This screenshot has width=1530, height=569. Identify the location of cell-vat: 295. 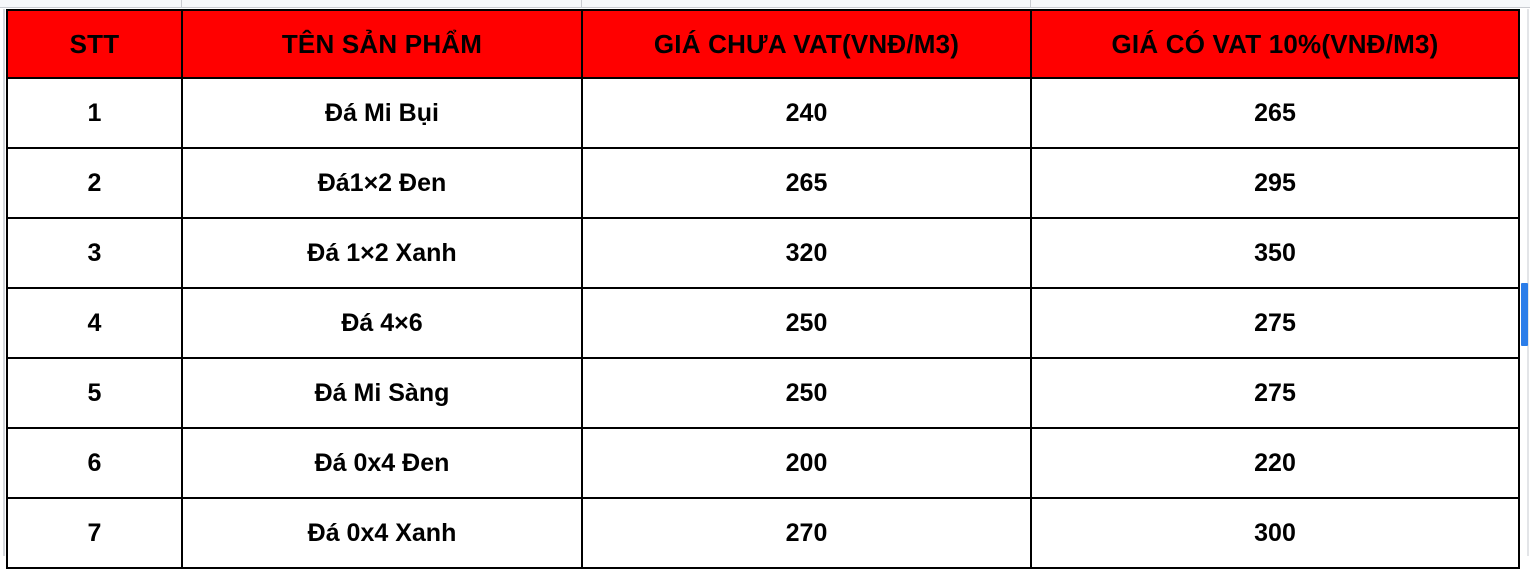
(1275, 183).